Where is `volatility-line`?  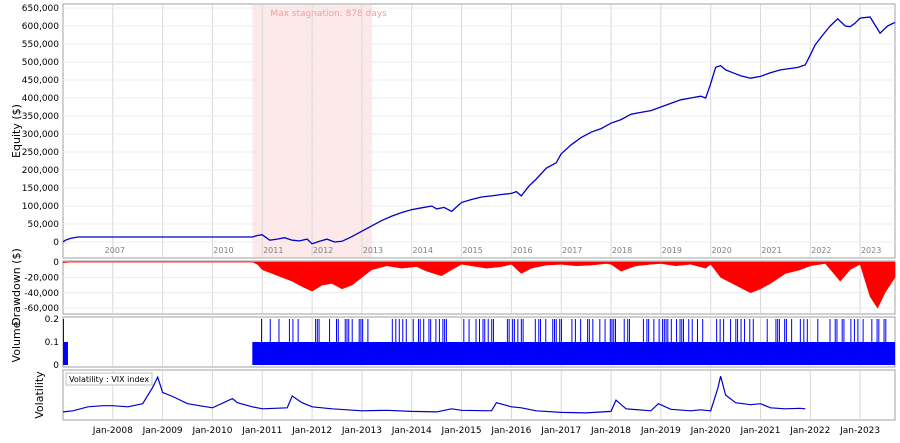
volatility-line is located at coordinates (434, 394).